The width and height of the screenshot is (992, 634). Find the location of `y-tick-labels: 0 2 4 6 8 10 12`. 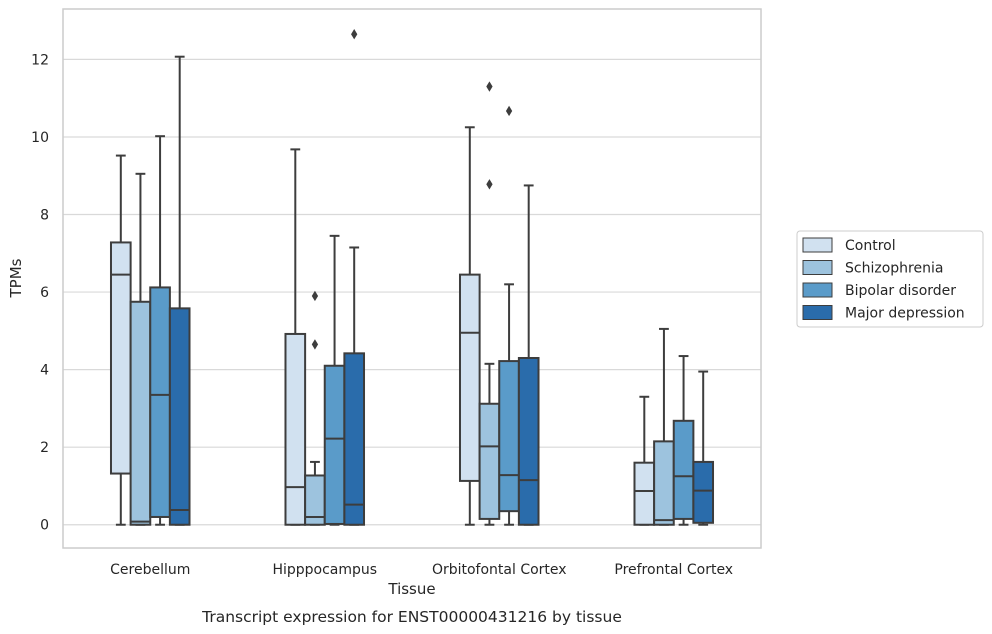

y-tick-labels: 0 2 4 6 8 10 12 is located at coordinates (40, 292).